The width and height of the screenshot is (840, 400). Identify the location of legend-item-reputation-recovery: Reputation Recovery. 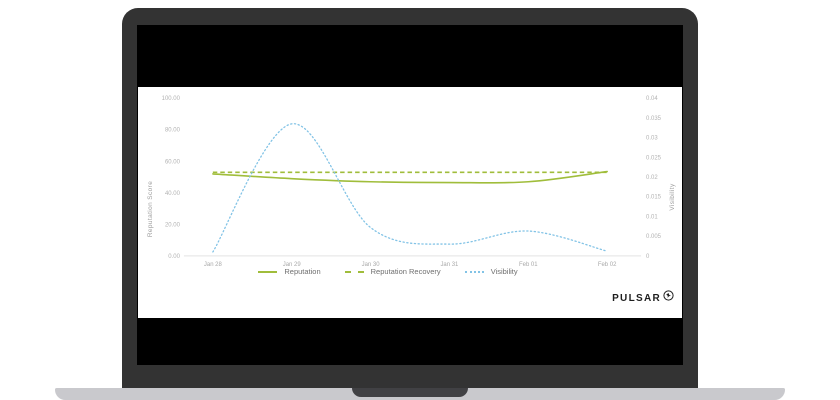
(392, 271).